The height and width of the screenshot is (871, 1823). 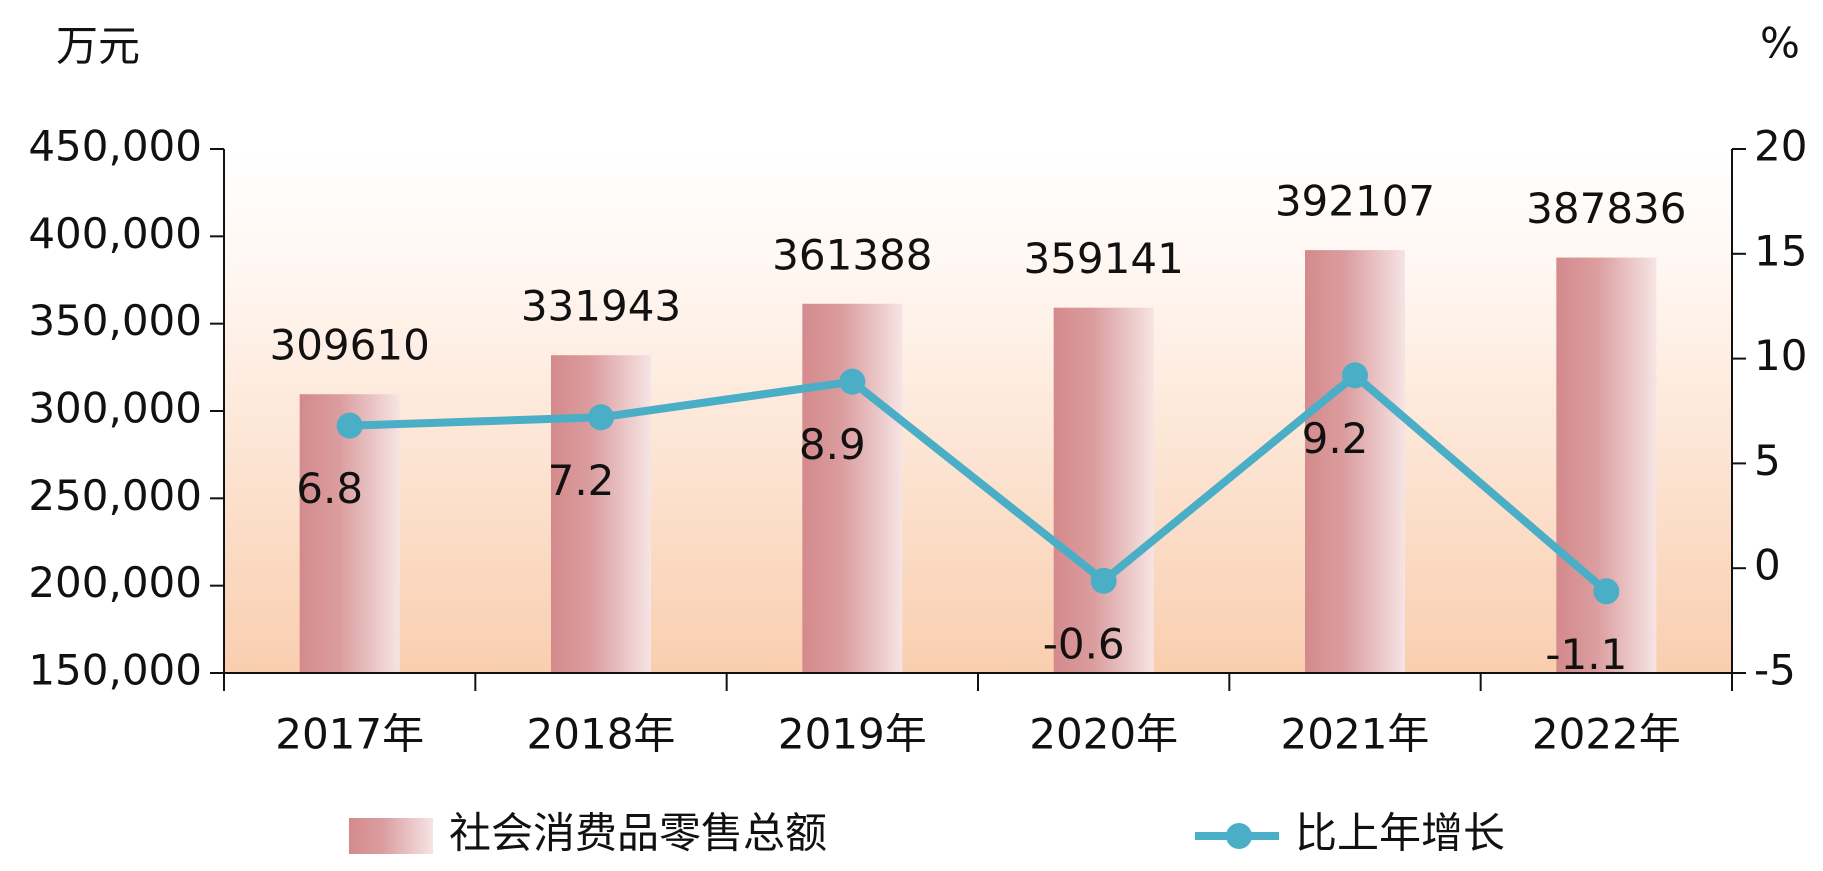 I want to click on x-tick-label: 2020年, so click(x=1103, y=734).